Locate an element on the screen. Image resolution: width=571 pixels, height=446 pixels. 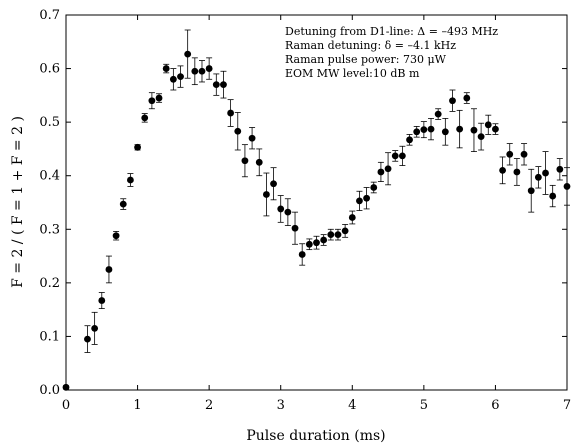
y-axis-title: F = 2 / ( F = 1 + F = 2 ) is located at coordinates (18, 202).